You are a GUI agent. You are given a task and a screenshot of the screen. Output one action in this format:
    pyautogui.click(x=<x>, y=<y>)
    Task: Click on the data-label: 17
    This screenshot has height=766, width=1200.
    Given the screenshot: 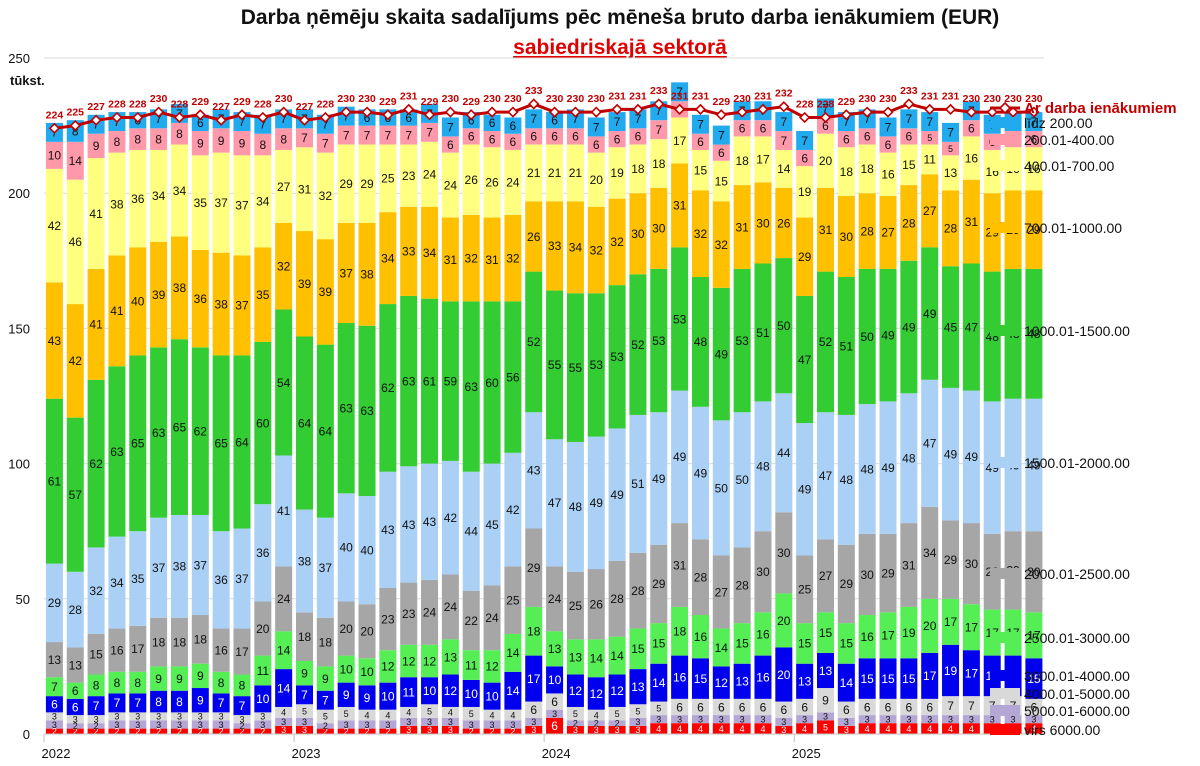 What is the action you would take?
    pyautogui.click(x=680, y=141)
    